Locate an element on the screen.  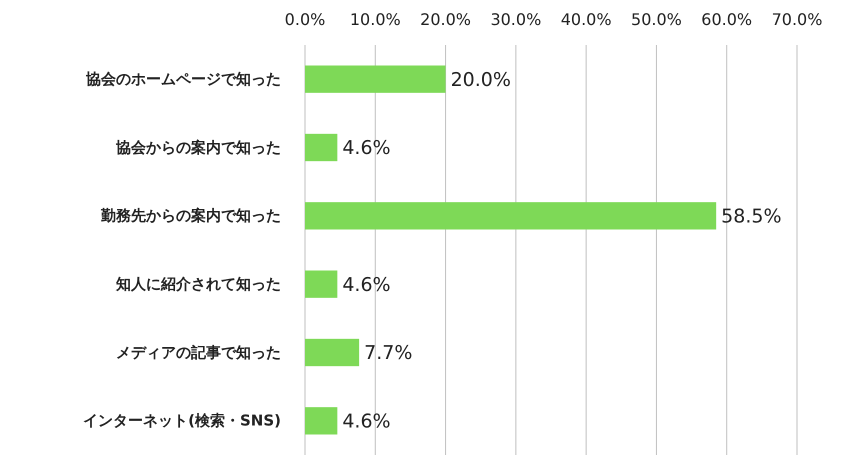
x-tick-label: 0.0% is located at coordinates (305, 19).